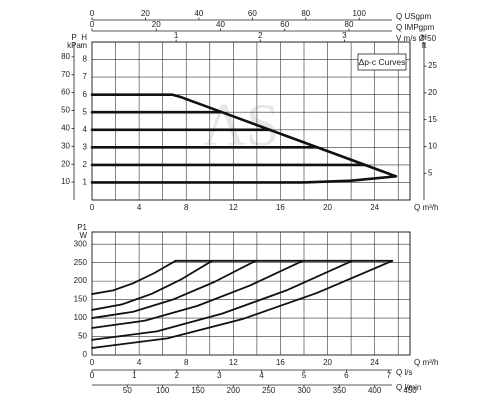  I want to click on legend-box, so click(382, 62).